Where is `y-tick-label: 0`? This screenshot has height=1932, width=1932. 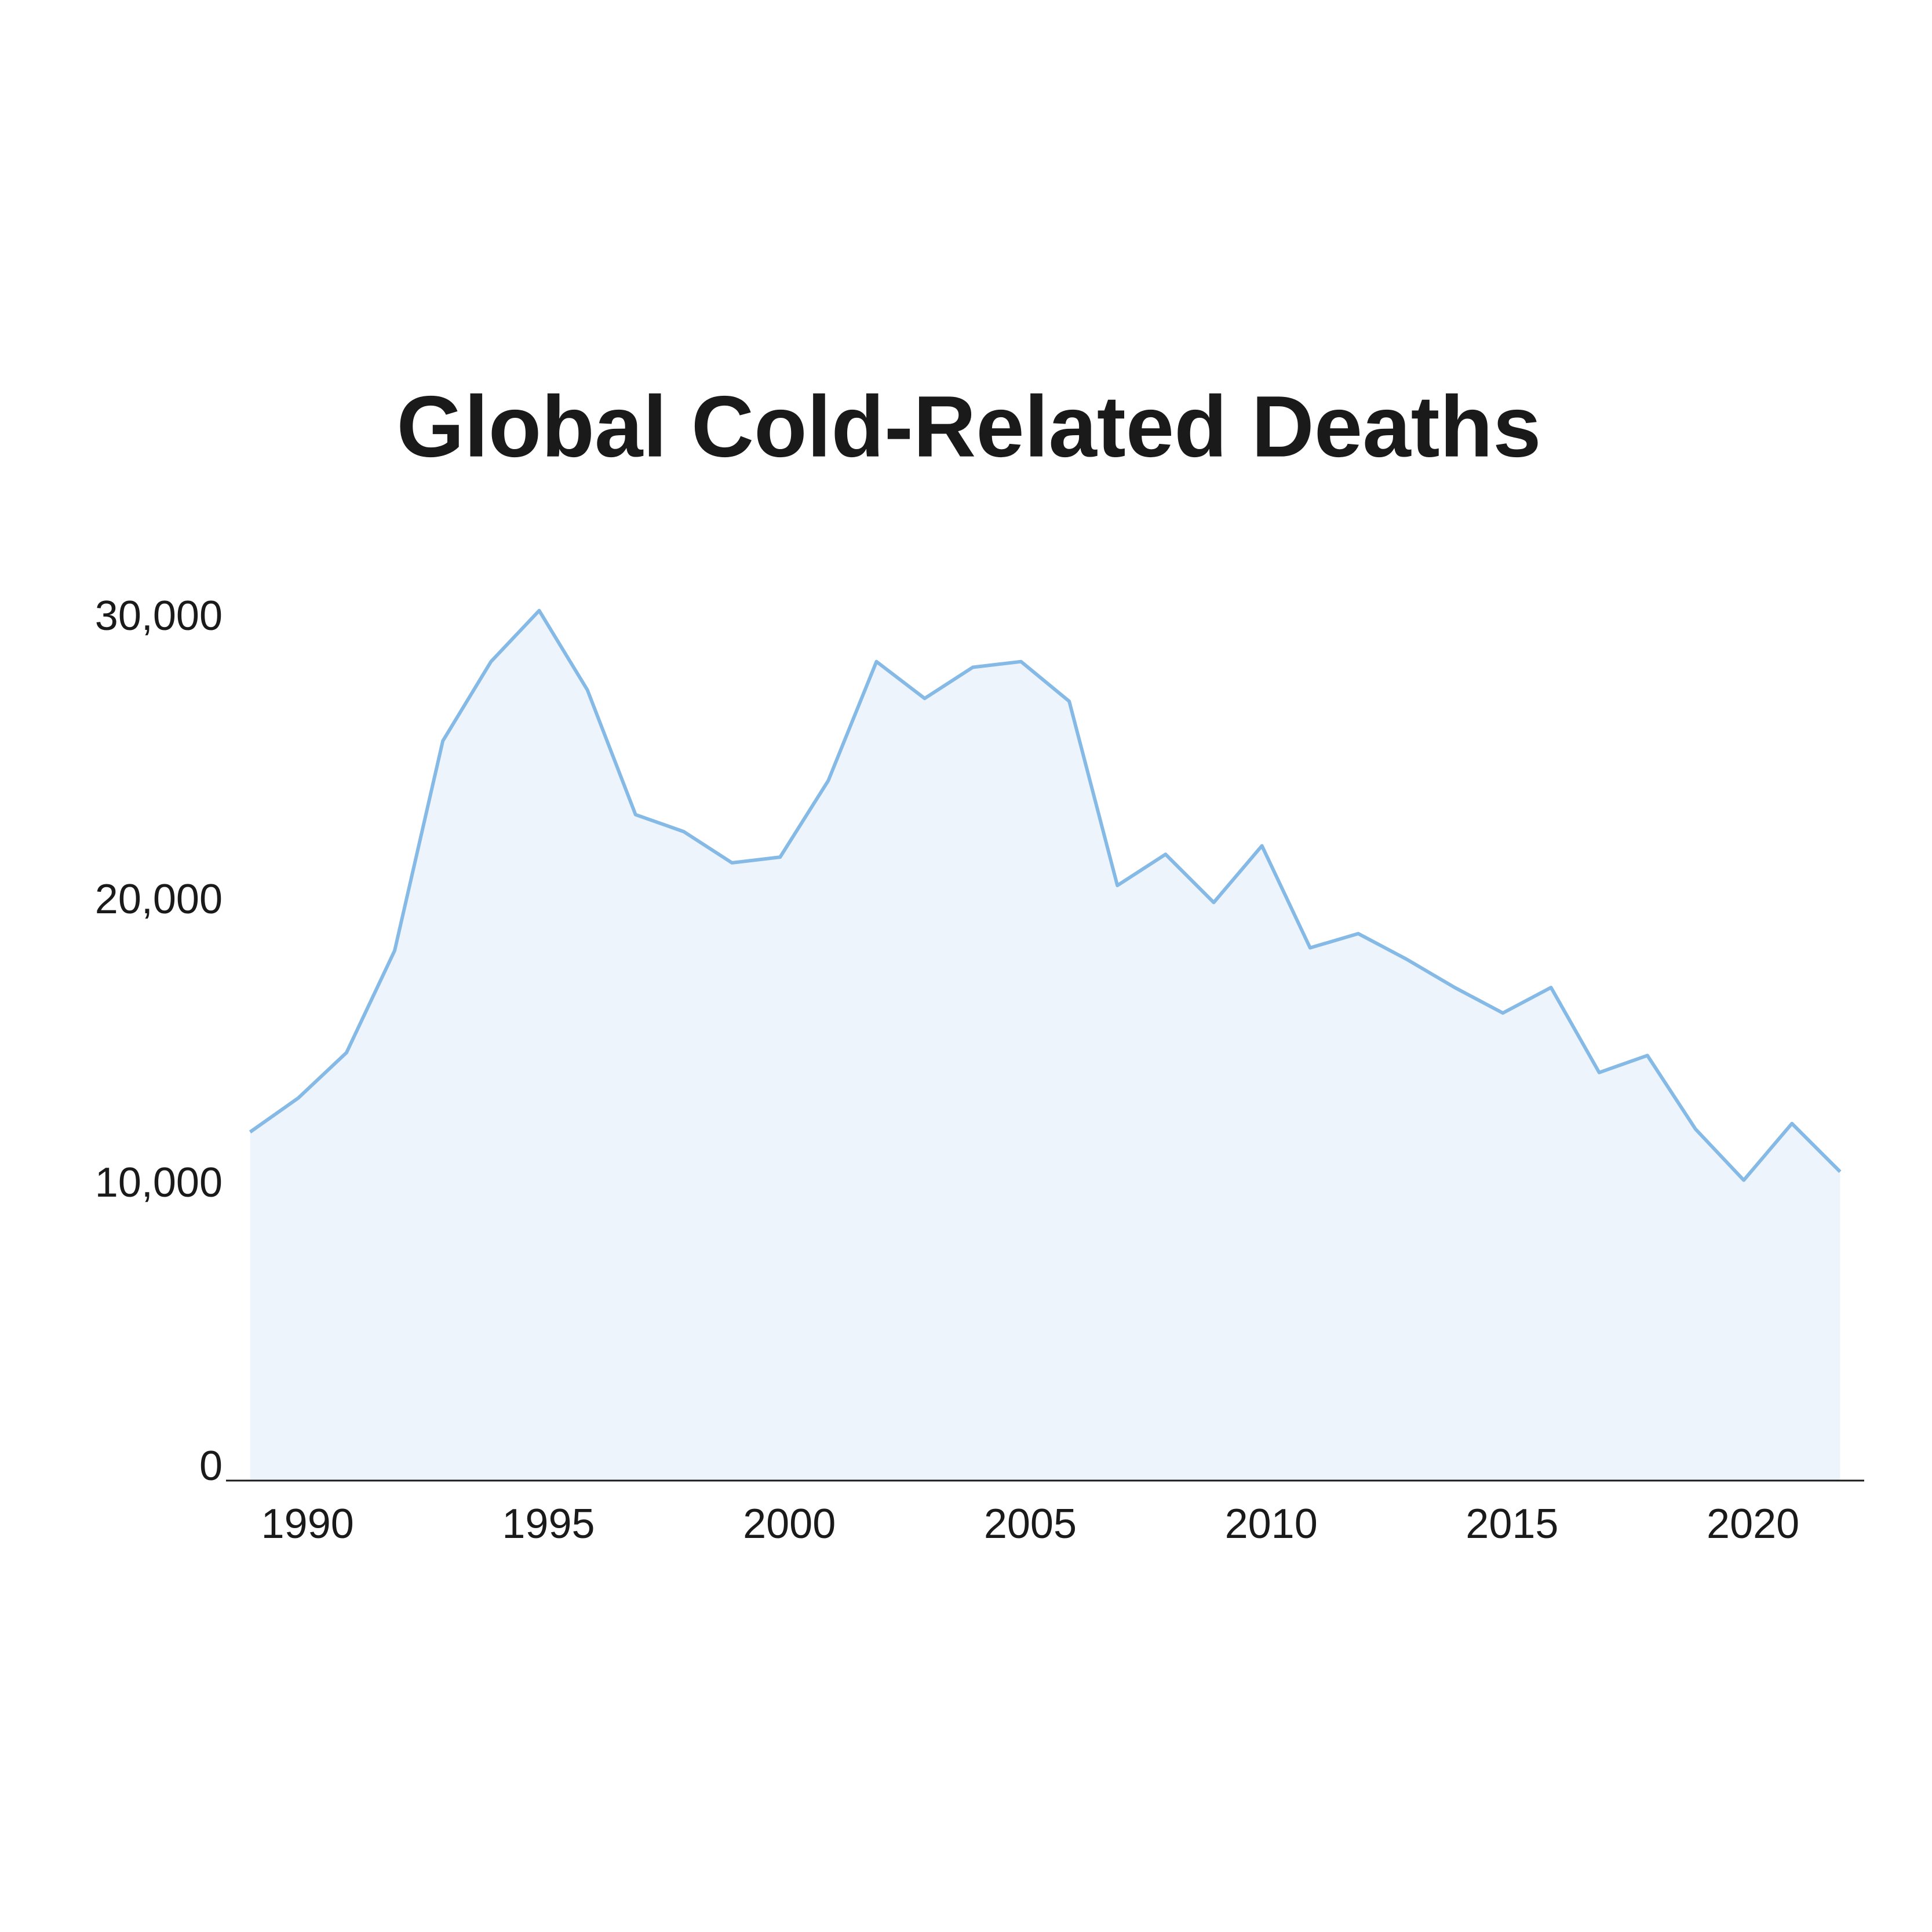
y-tick-label: 0 is located at coordinates (211, 1466).